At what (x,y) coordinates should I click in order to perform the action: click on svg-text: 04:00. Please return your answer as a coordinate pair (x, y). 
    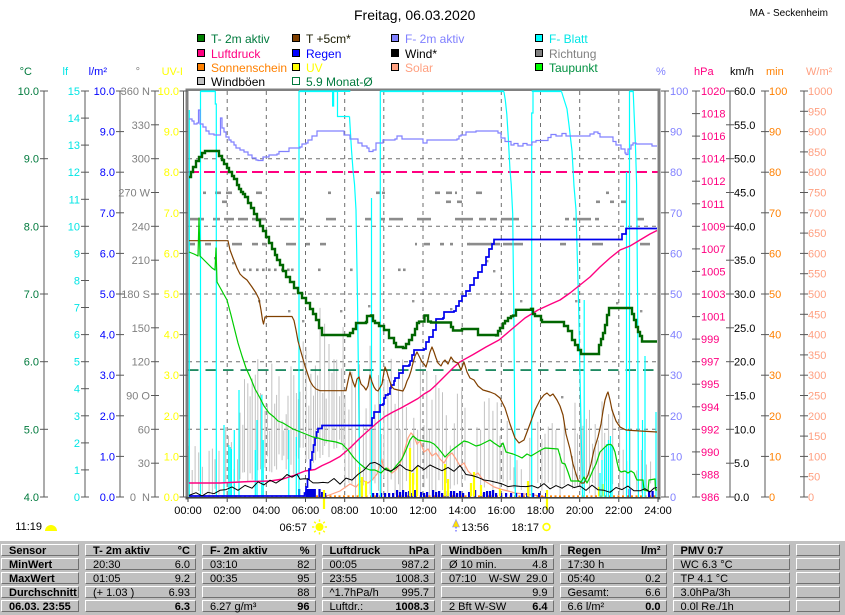
    Looking at the image, I should click on (267, 511).